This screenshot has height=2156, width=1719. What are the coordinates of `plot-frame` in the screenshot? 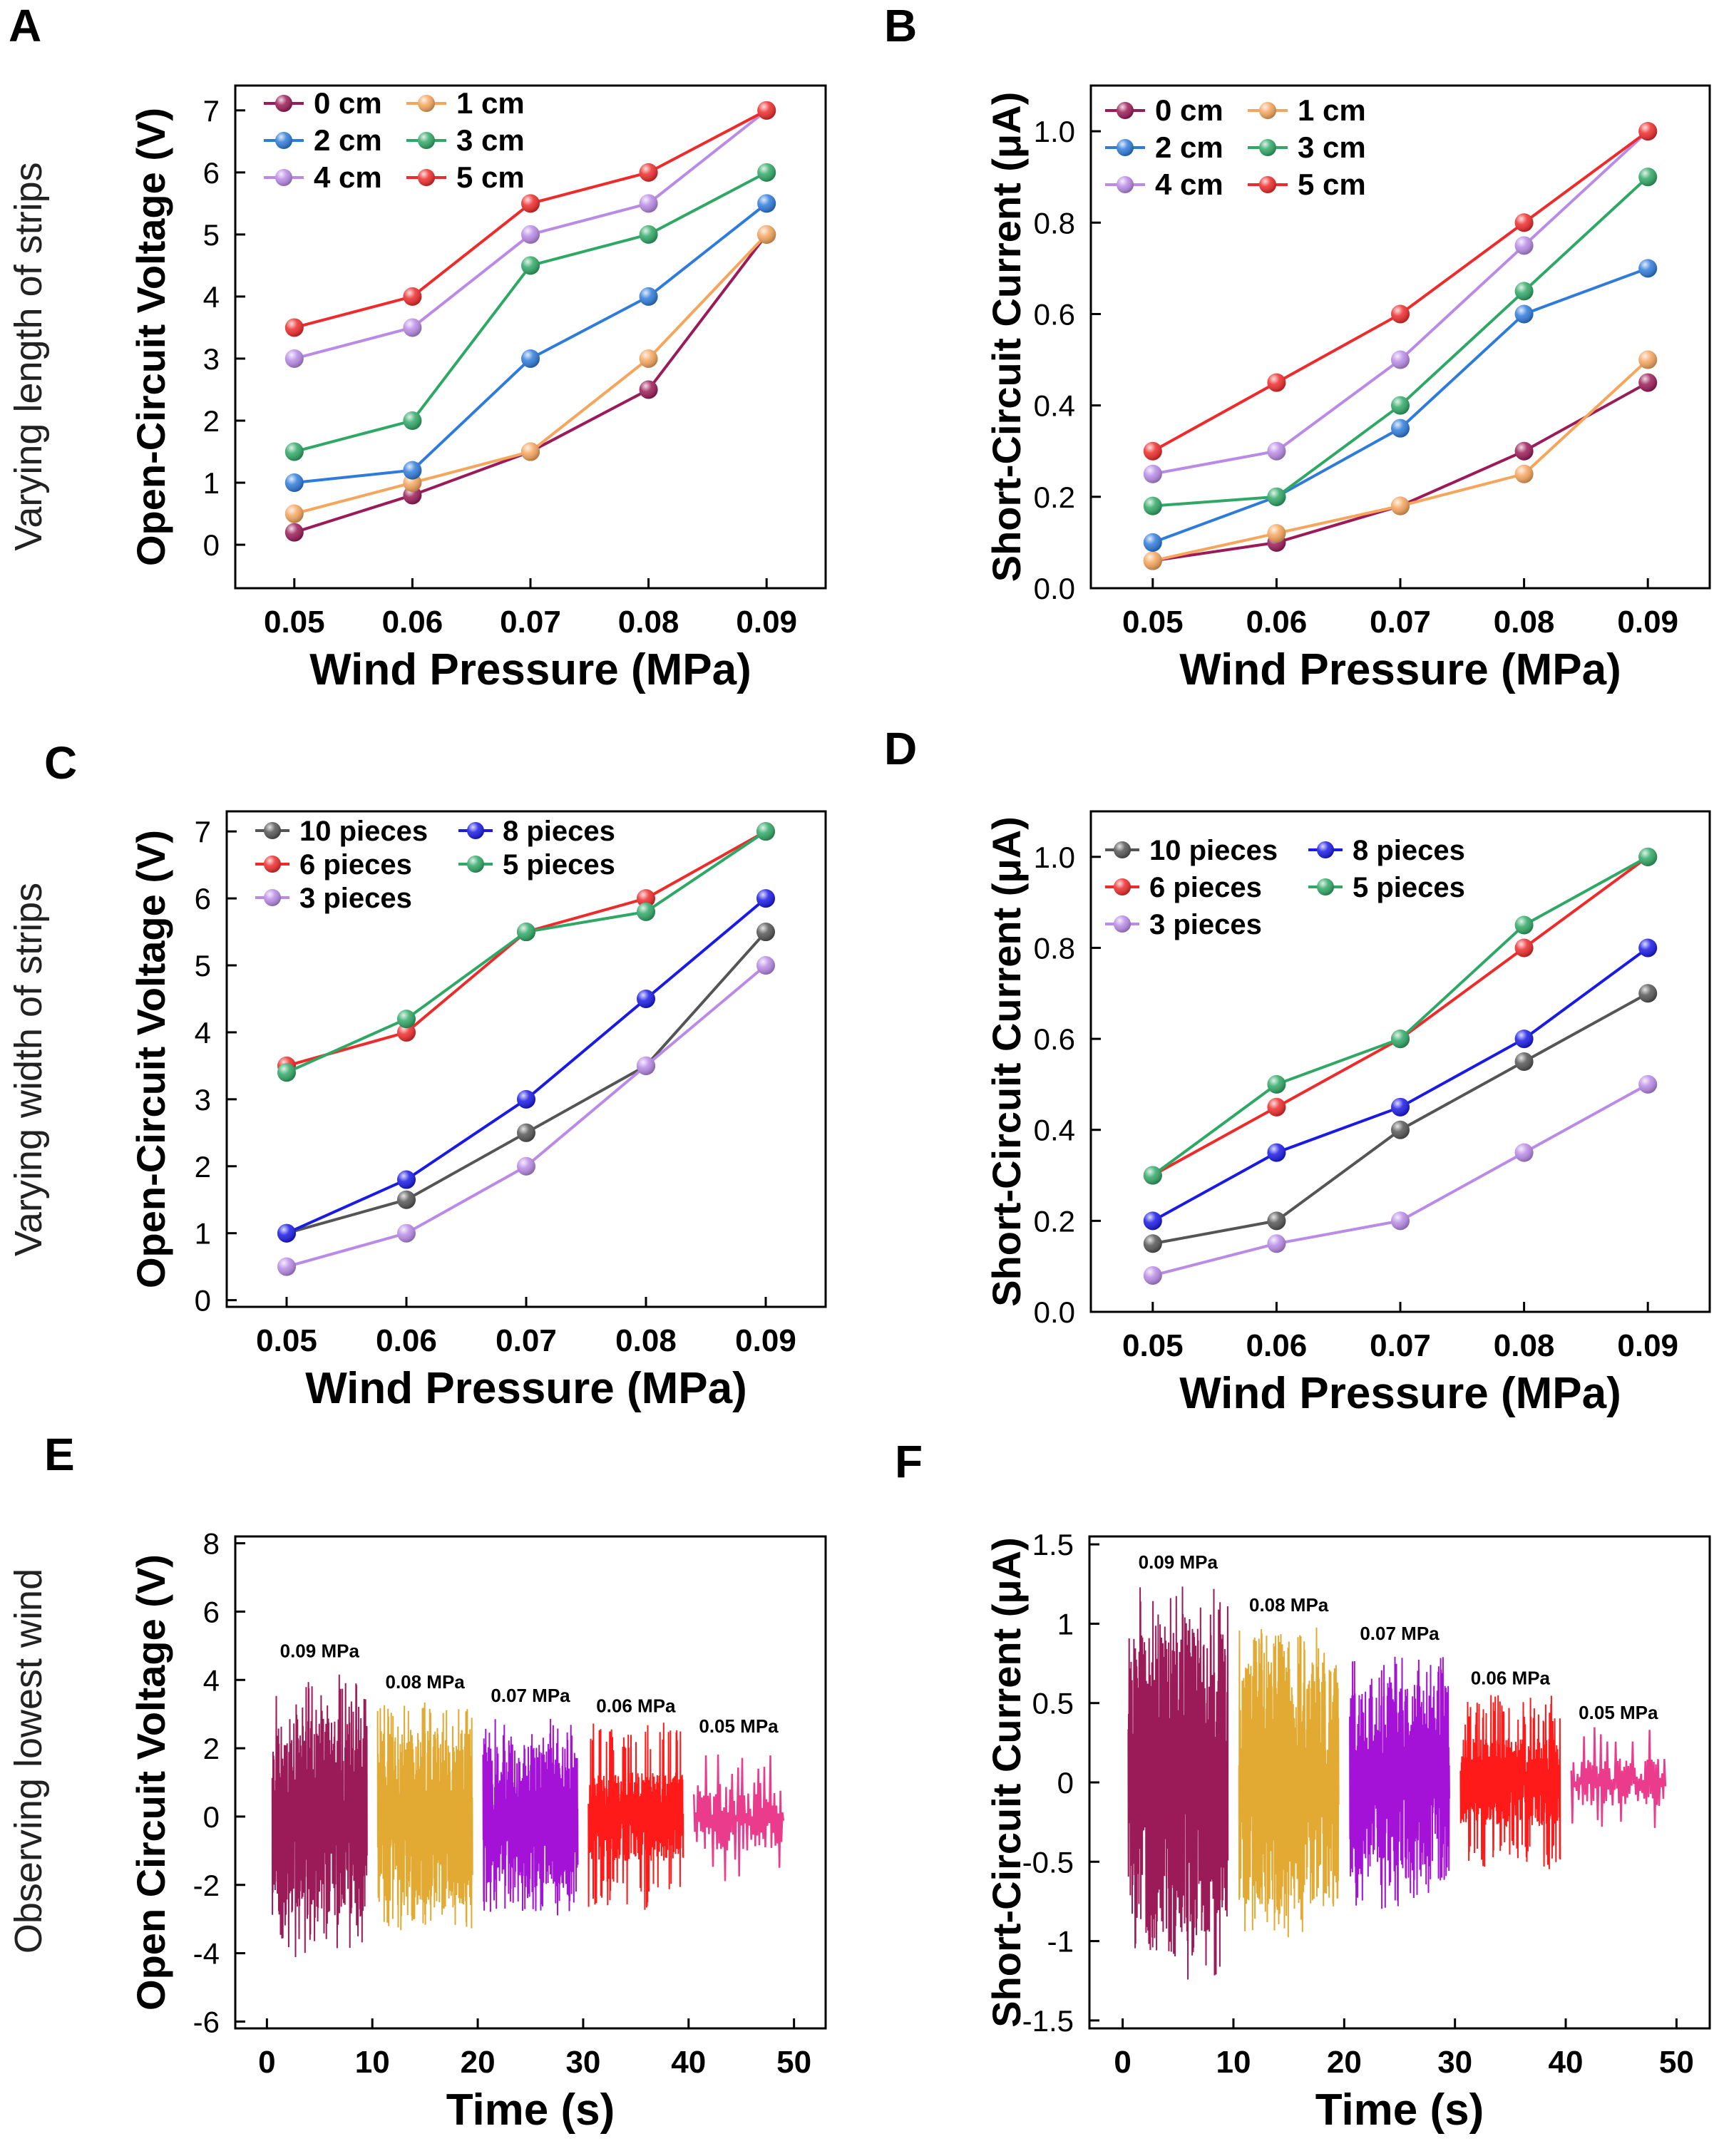 It's located at (530, 1782).